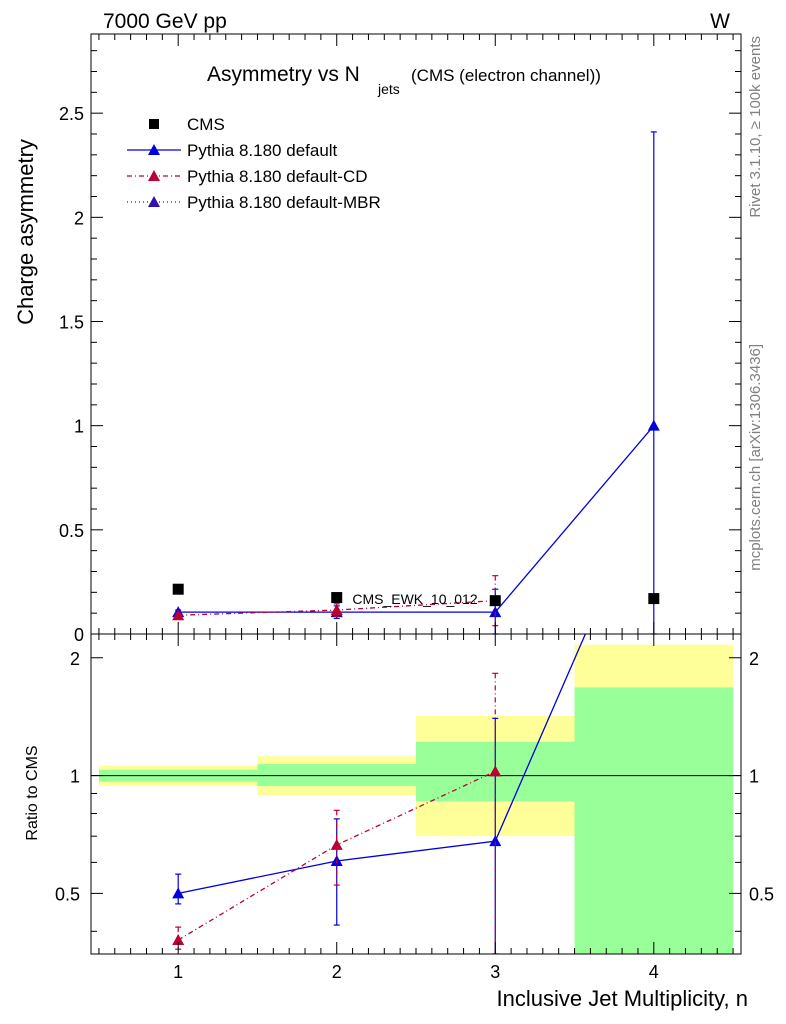 Image resolution: width=786 pixels, height=1024 pixels. I want to click on x-tick-label: 4, so click(654, 972).